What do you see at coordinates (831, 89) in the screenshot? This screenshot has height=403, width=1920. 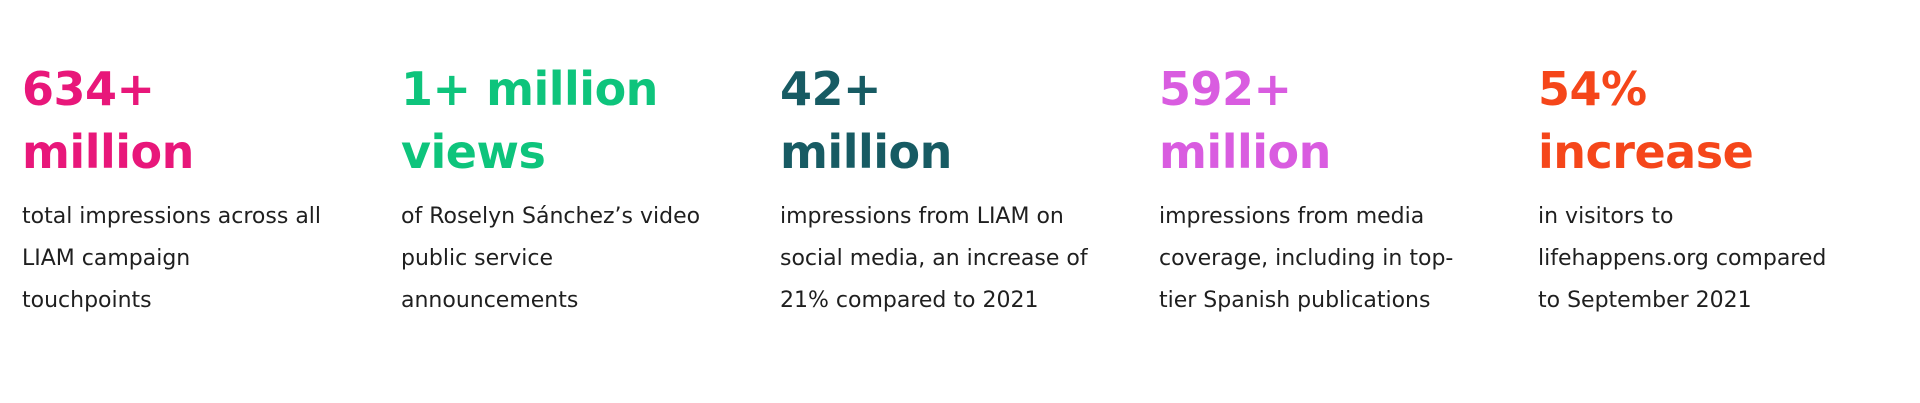 I see `headline-line: 42+` at bounding box center [831, 89].